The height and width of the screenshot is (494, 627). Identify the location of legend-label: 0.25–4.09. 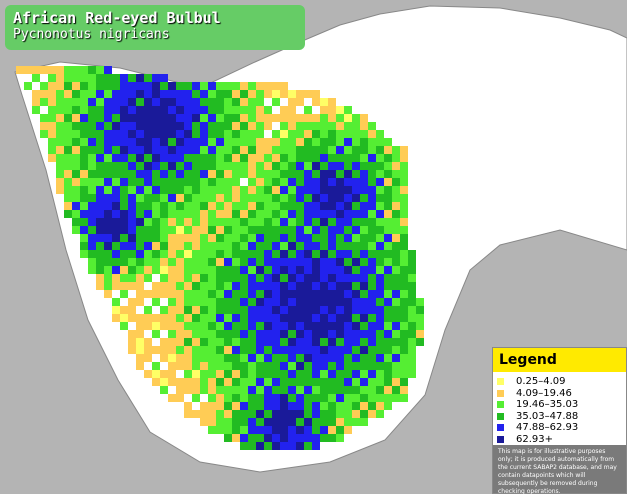
(541, 381).